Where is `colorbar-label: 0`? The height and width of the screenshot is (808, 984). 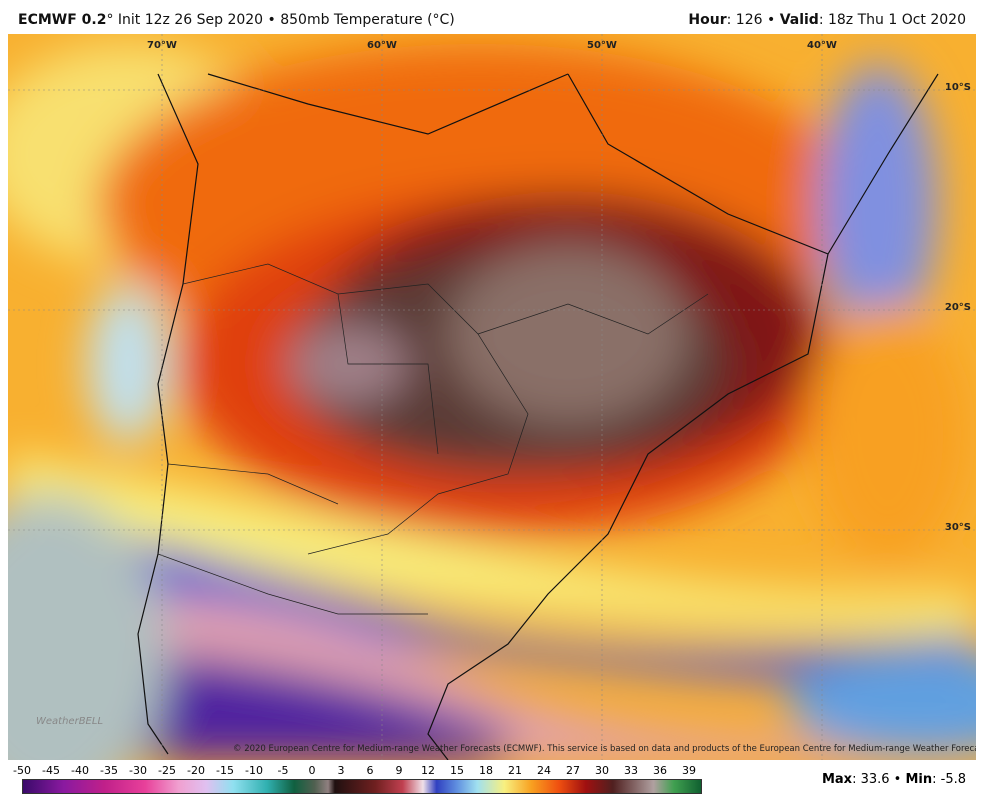
colorbar-label: 0 is located at coordinates (312, 770).